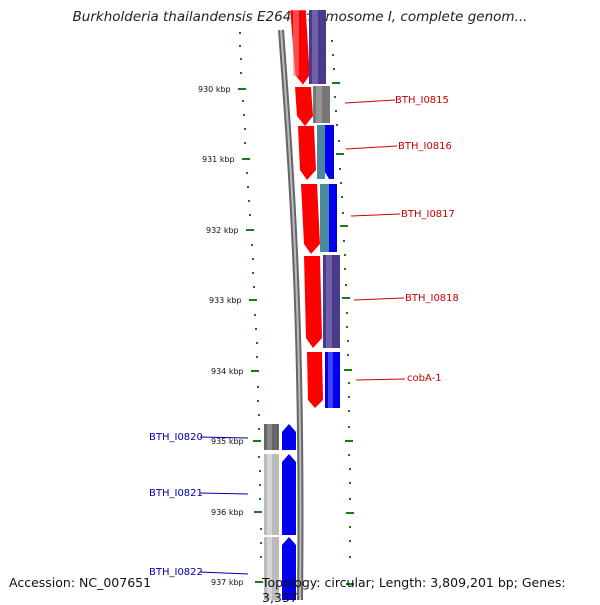 This screenshot has width=600, height=605. Describe the element at coordinates (176, 437) in the screenshot. I see `gene-label: BTH_I0820` at that location.